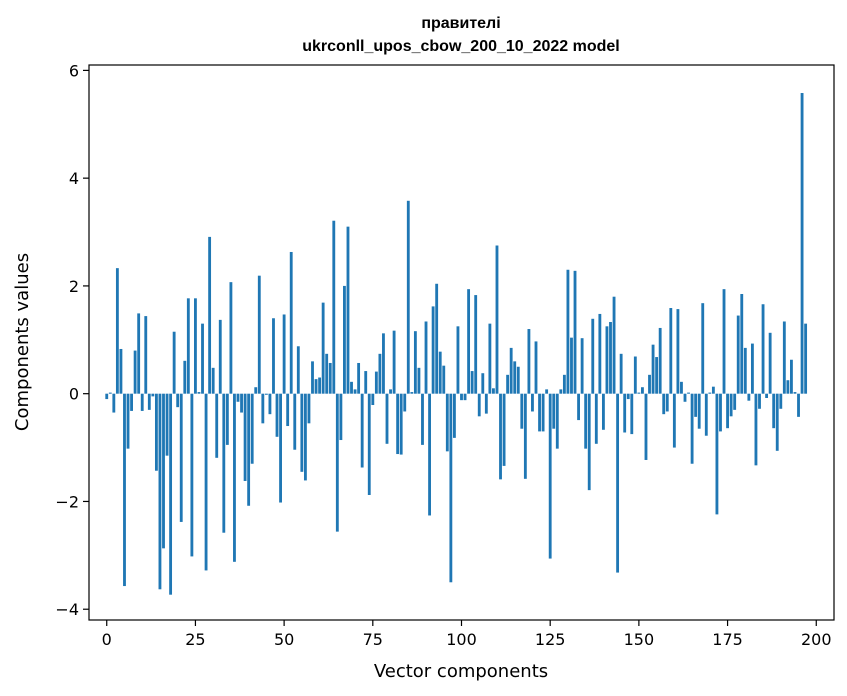  What do you see at coordinates (460, 46) in the screenshot?
I see `chart-subtitle: ukrconll_upos_cbow_200_10_2022 model` at bounding box center [460, 46].